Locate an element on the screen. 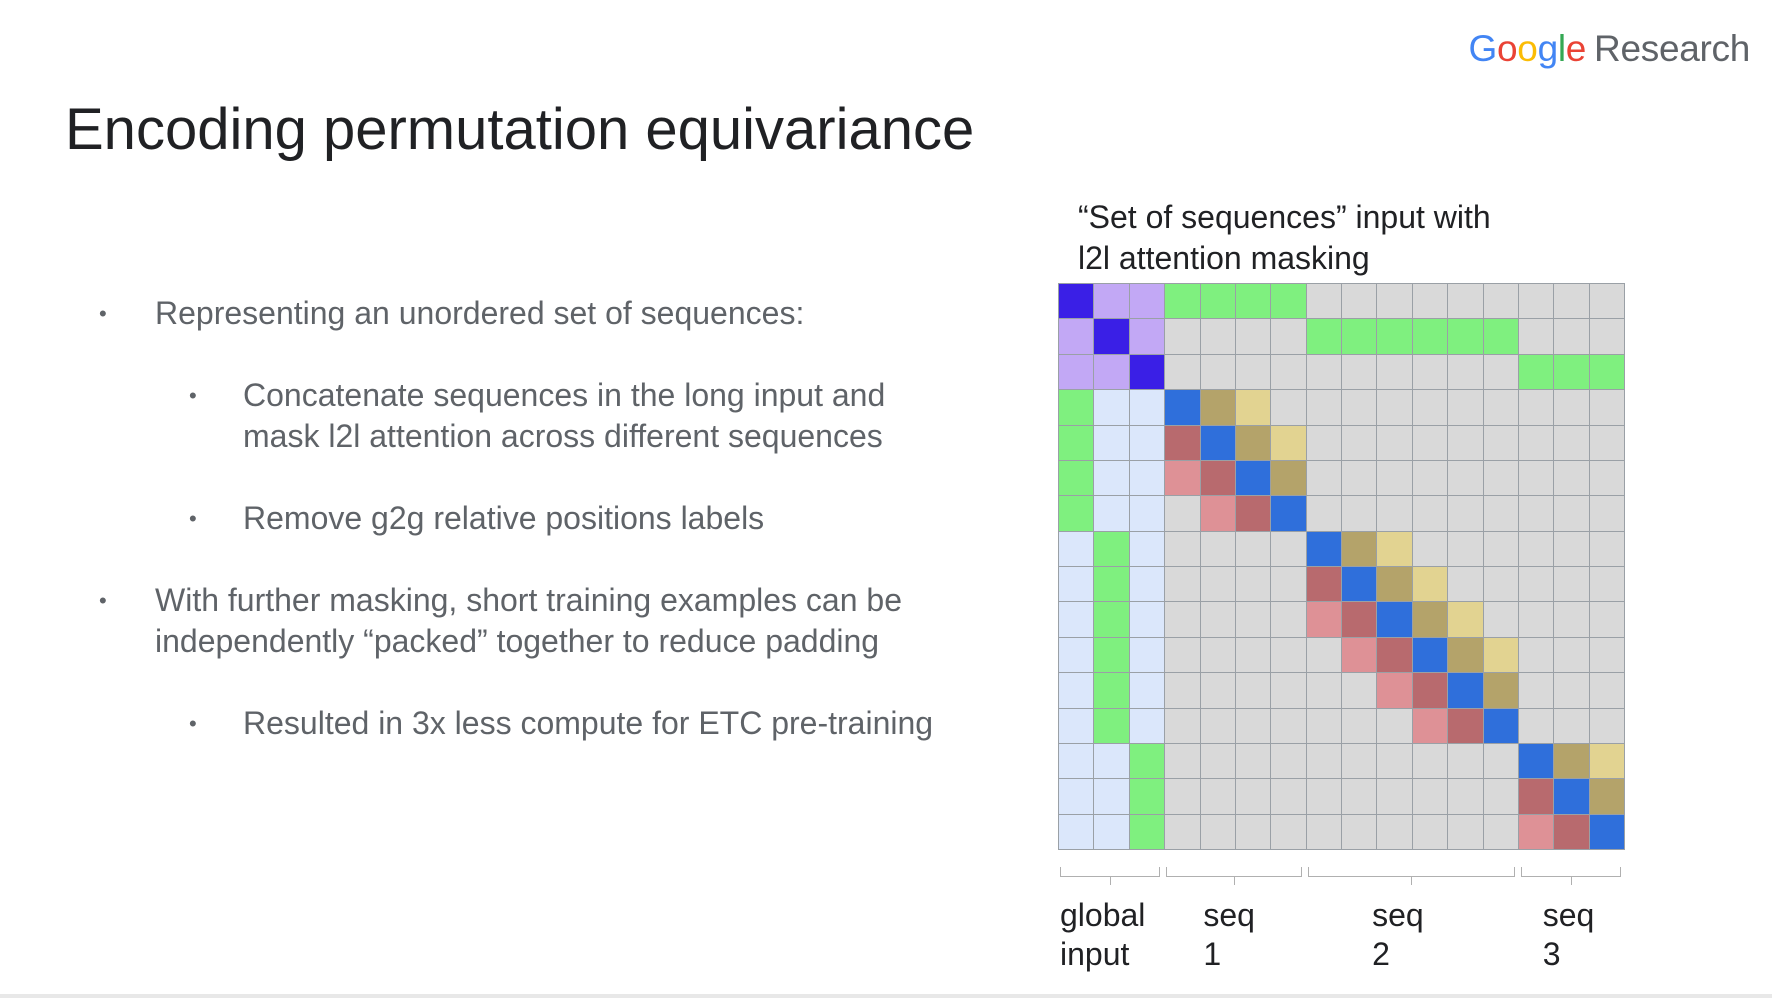 The width and height of the screenshot is (1772, 998). research-wordmark: Research is located at coordinates (1672, 48).